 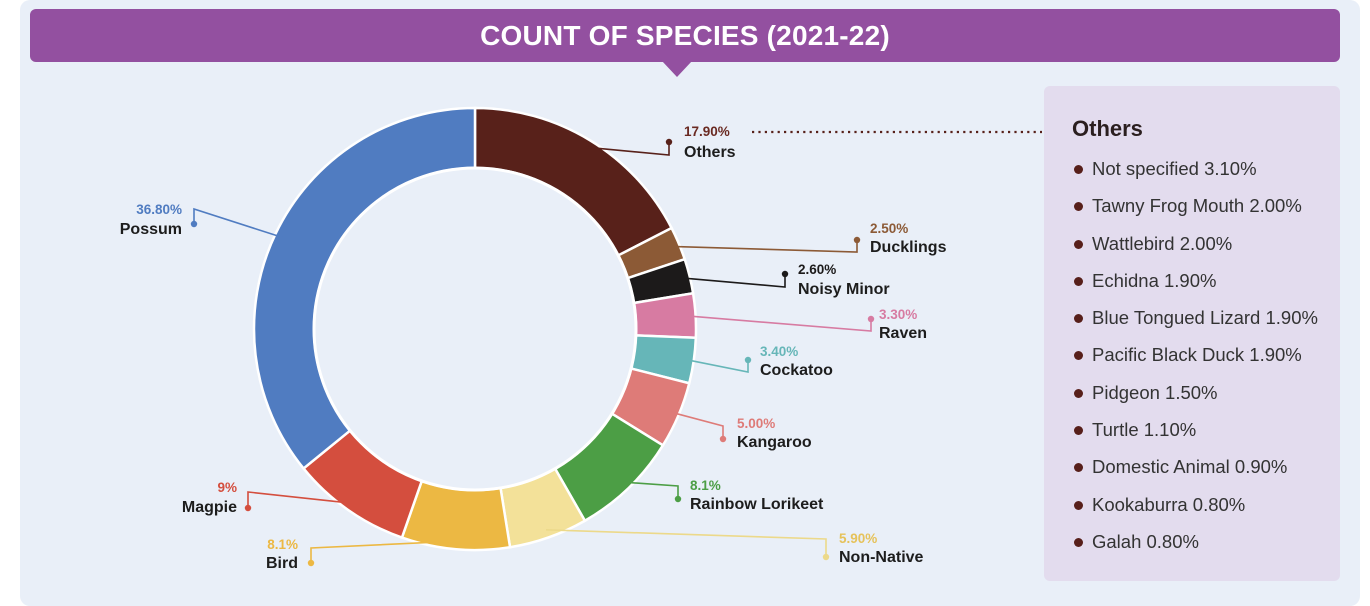 I want to click on others-item: Blue Tongued Lizard 1.90%, so click(x=1196, y=321).